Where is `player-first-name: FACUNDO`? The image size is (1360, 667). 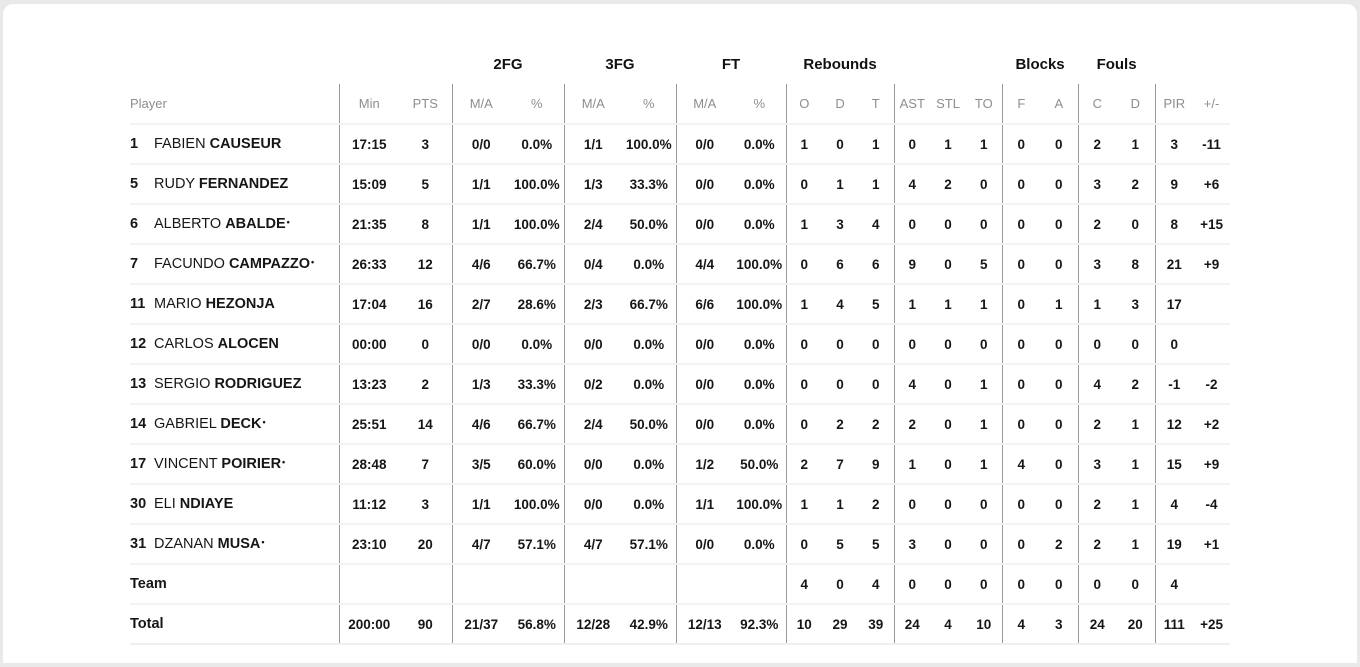 player-first-name: FACUNDO is located at coordinates (189, 264).